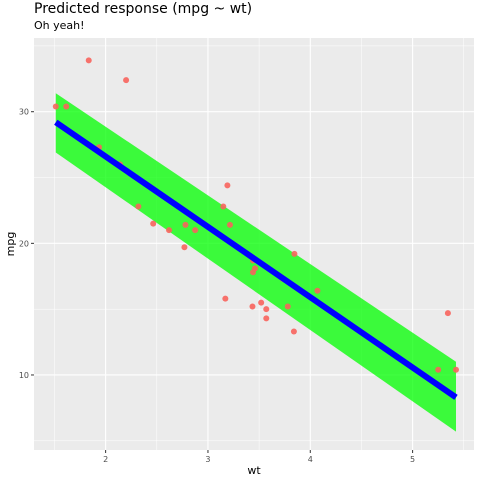 The height and width of the screenshot is (480, 480). I want to click on y-tick-label: 10, so click(24, 375).